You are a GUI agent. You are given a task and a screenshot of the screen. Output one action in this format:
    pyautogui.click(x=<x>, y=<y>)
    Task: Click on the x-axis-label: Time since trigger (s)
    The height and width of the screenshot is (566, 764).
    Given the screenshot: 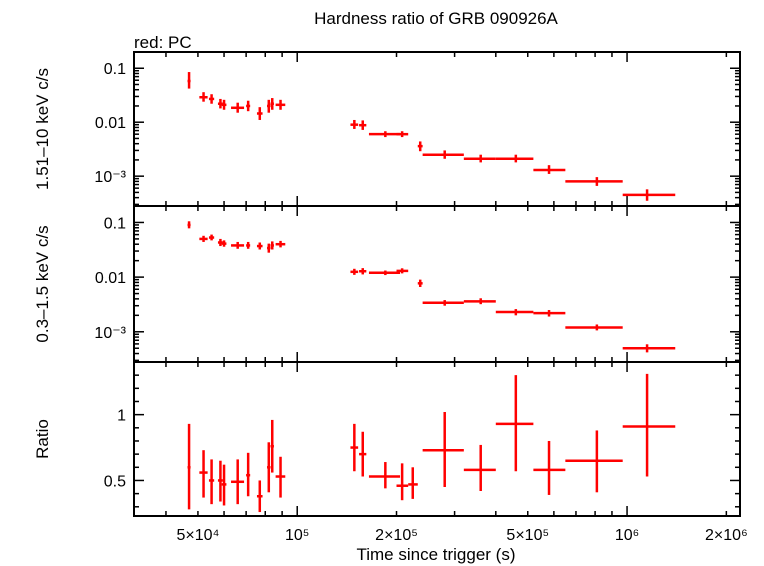 What is the action you would take?
    pyautogui.click(x=435, y=554)
    